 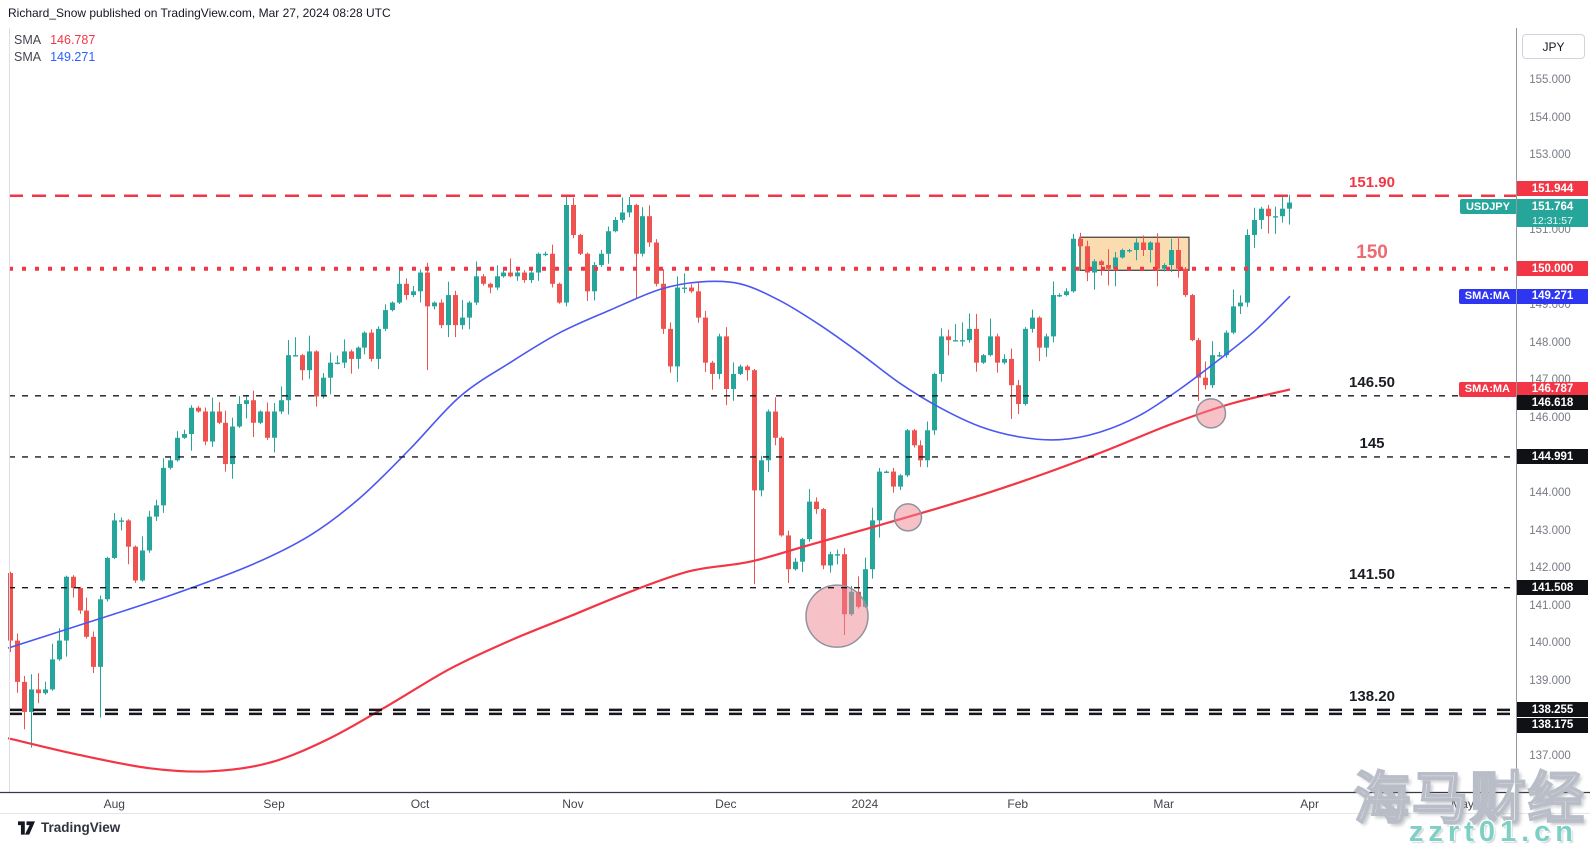 What do you see at coordinates (274, 804) in the screenshot?
I see `time-axis-label-Sep: Sep` at bounding box center [274, 804].